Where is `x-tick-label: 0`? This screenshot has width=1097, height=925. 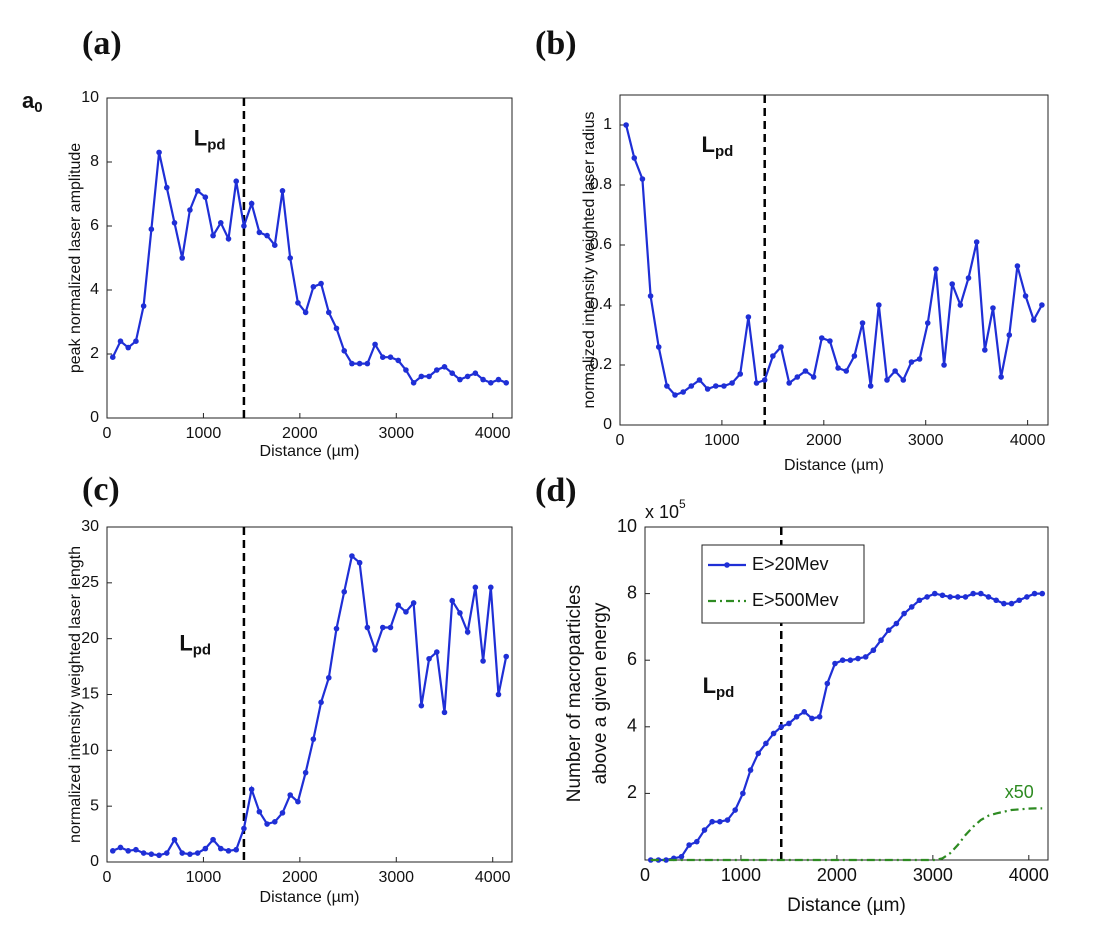
x-tick-label: 0 is located at coordinates (645, 875).